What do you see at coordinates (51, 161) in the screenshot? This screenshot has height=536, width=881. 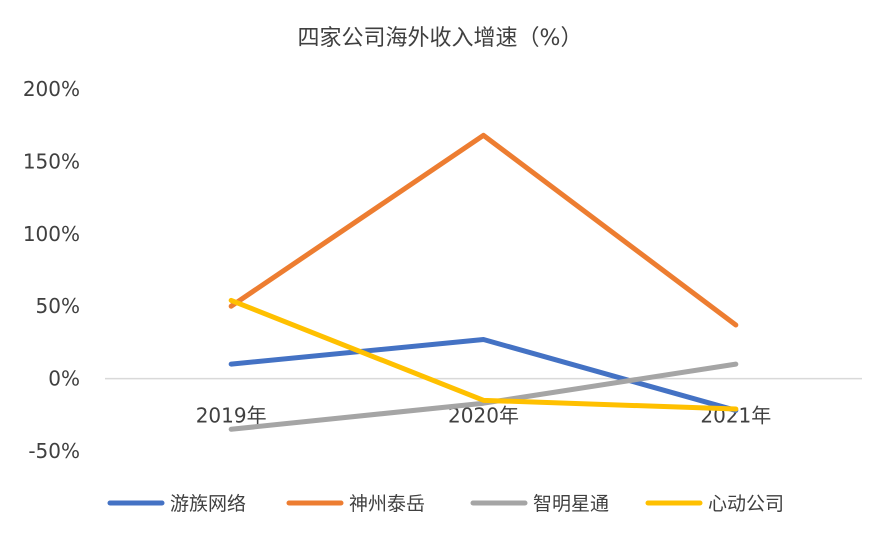 I see `y-tick-label: 150%` at bounding box center [51, 161].